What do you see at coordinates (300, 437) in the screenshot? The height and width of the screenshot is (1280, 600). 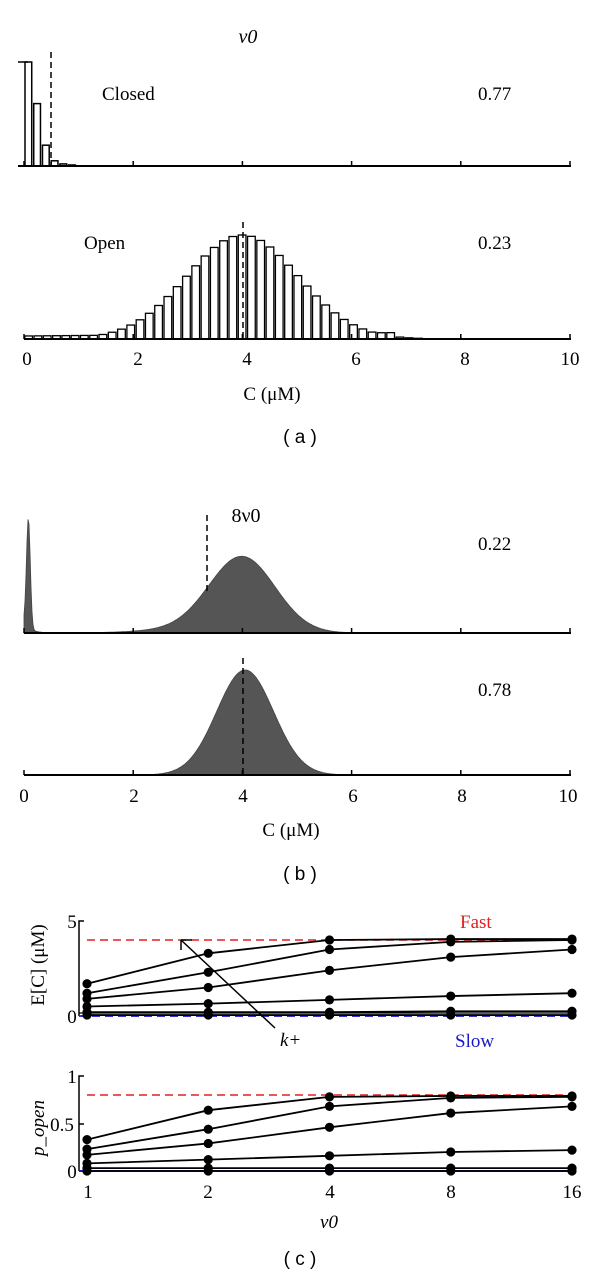 I see `panel-a-caption: ( a )` at bounding box center [300, 437].